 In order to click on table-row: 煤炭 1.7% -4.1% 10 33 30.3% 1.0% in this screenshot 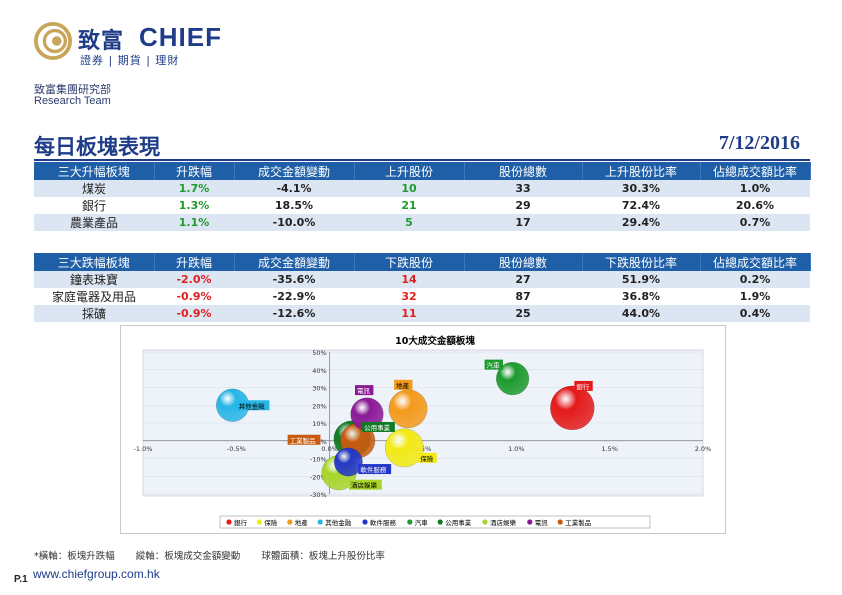, I will do `click(422, 188)`.